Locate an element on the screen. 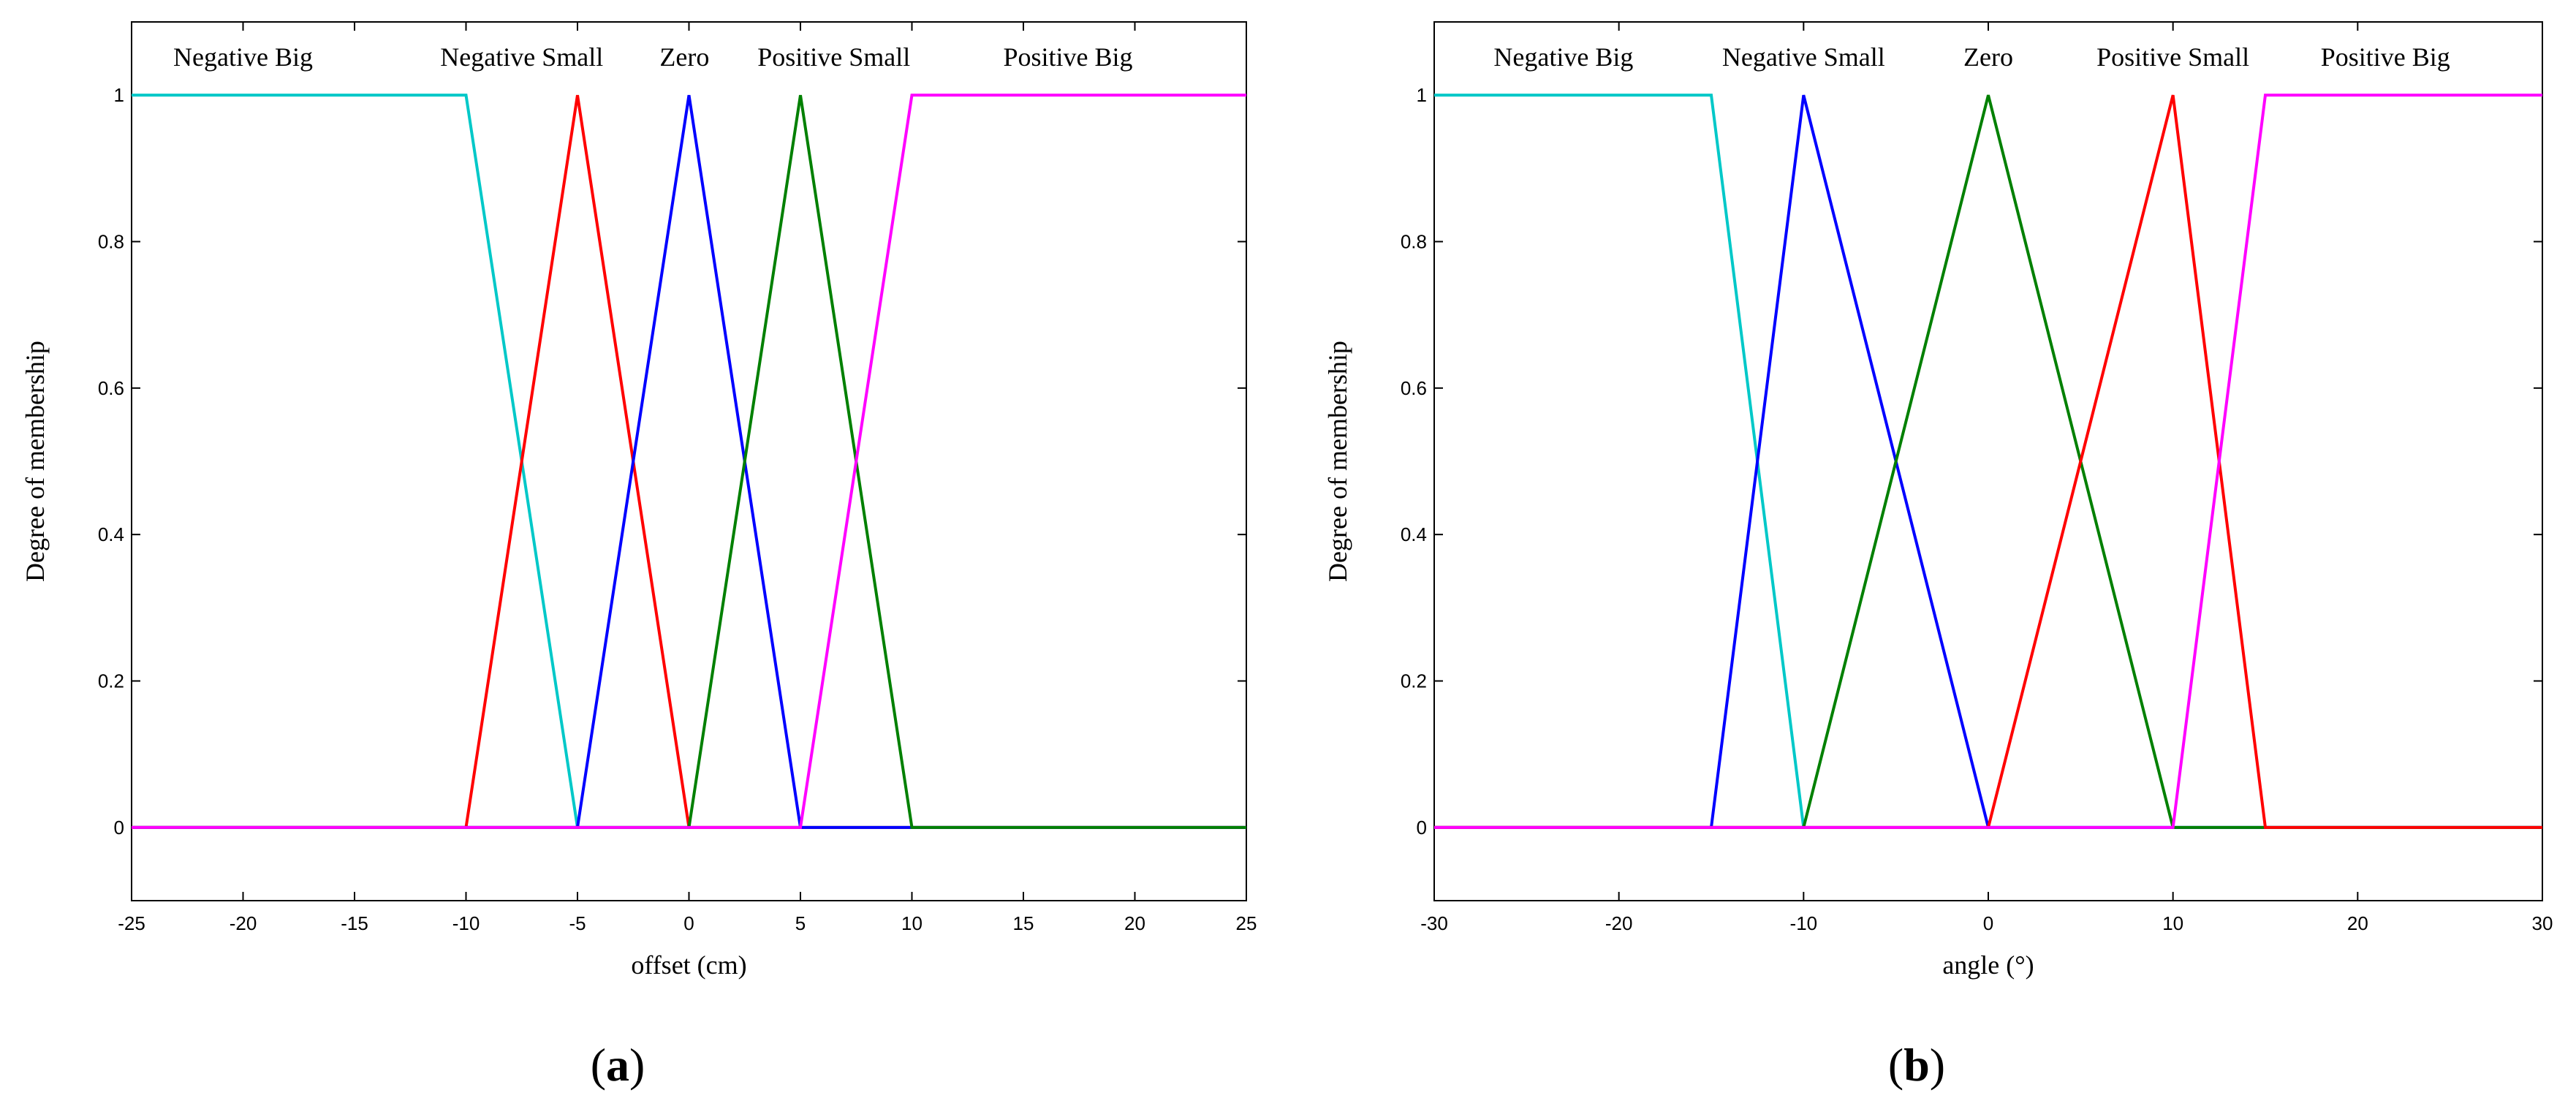  x-tick-label: -5 is located at coordinates (577, 923).